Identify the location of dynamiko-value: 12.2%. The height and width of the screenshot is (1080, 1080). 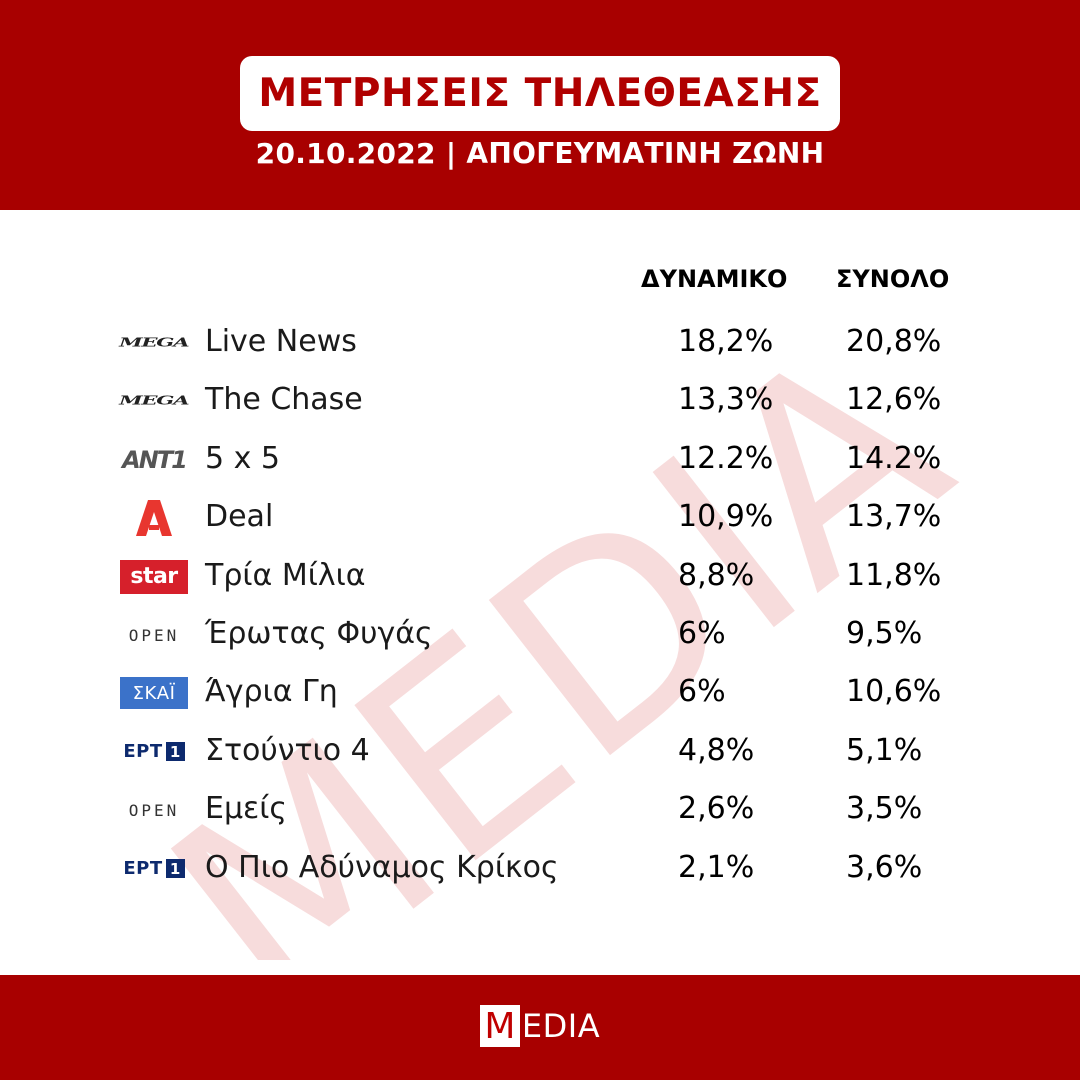
(726, 458).